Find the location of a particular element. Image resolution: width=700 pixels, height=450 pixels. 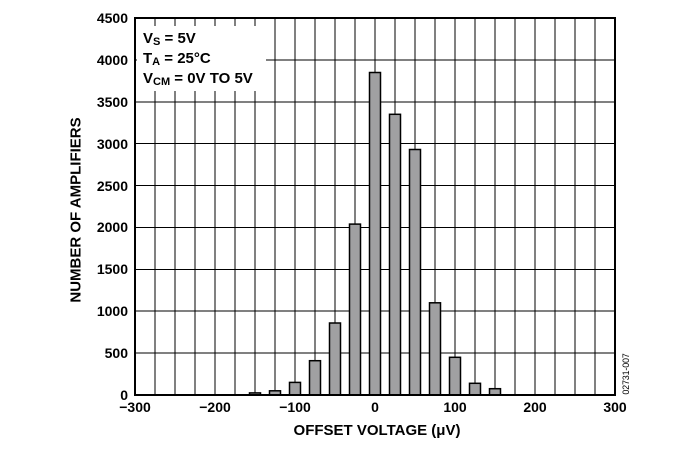

x-axis-title: OFFSET VOLTAGE (μV) is located at coordinates (377, 430).